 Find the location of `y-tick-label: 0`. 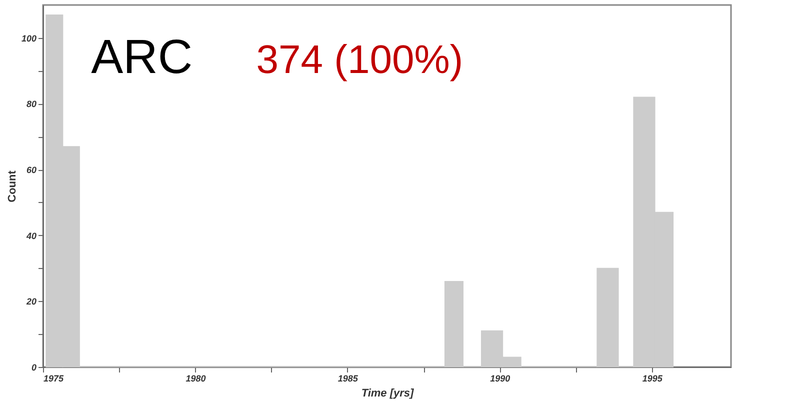

y-tick-label: 0 is located at coordinates (33, 367).